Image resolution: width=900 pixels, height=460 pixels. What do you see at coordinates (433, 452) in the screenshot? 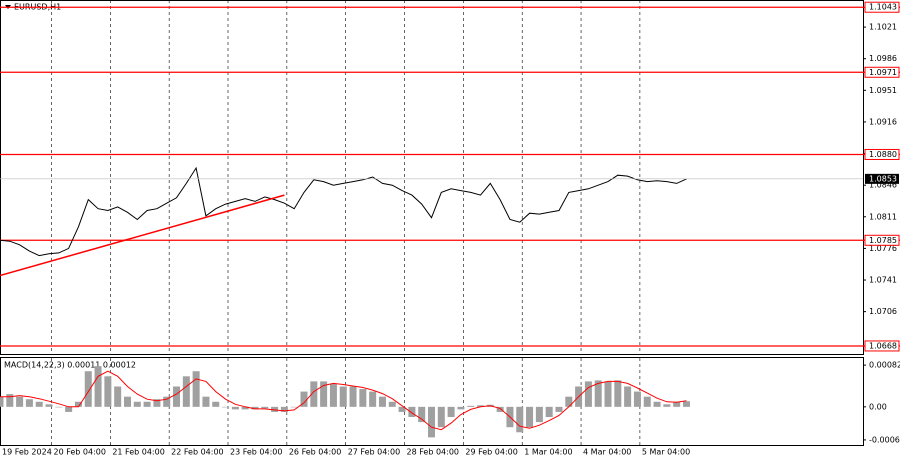
I see `x-tick-label: 28 Feb 04:00` at bounding box center [433, 452].